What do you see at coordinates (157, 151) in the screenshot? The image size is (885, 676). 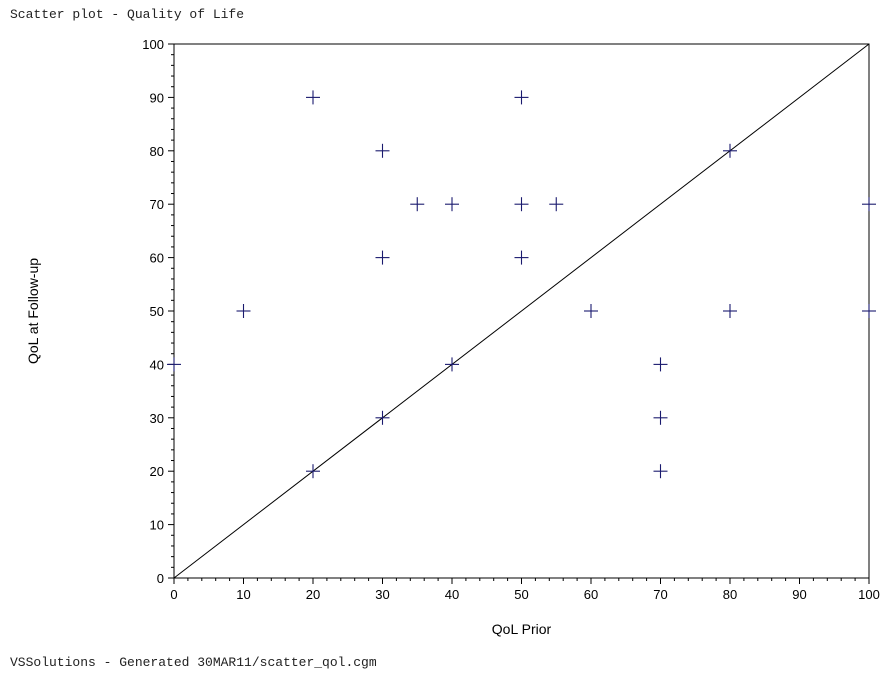 I see `y-tick-label: 80` at bounding box center [157, 151].